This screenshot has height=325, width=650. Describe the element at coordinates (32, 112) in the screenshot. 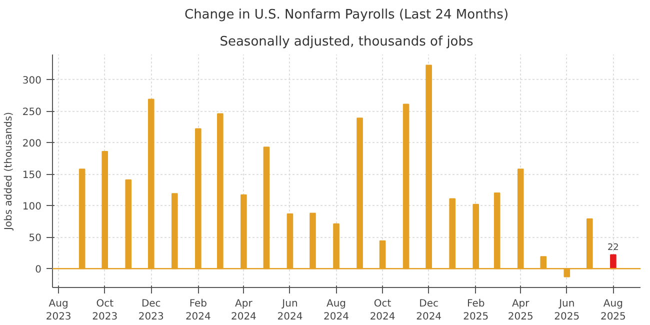

I see `y-tick-label: 250` at that location.